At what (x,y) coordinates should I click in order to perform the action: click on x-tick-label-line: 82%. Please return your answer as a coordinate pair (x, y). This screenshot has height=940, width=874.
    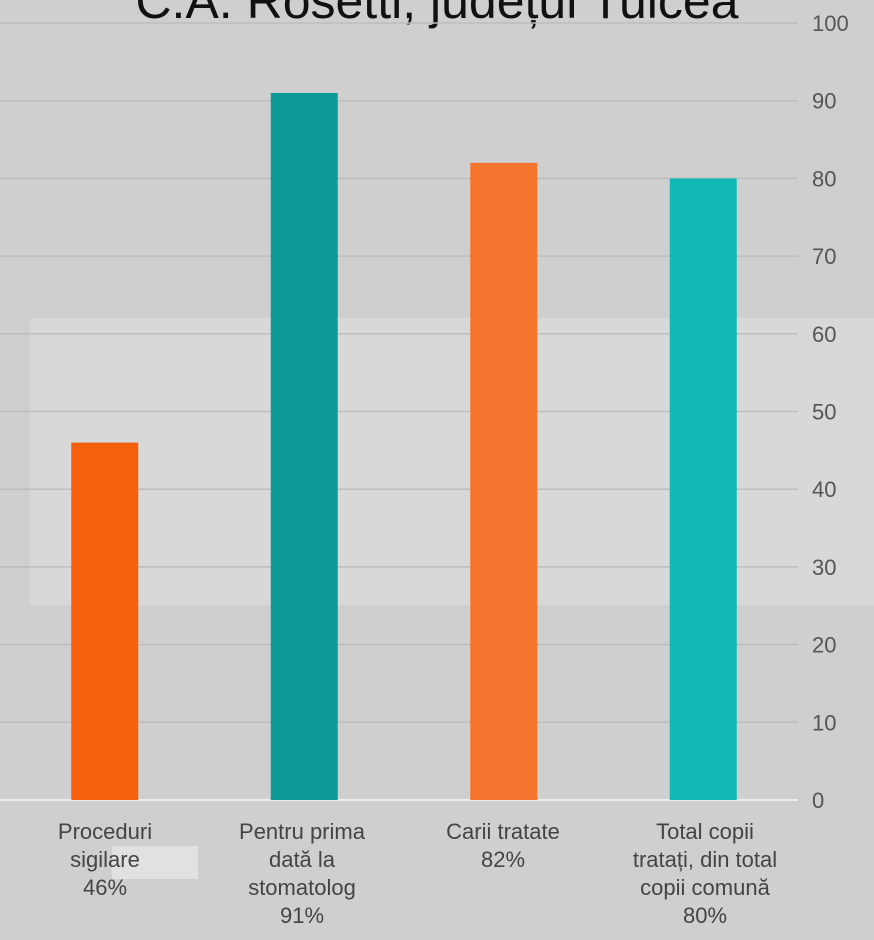
    Looking at the image, I should click on (503, 859).